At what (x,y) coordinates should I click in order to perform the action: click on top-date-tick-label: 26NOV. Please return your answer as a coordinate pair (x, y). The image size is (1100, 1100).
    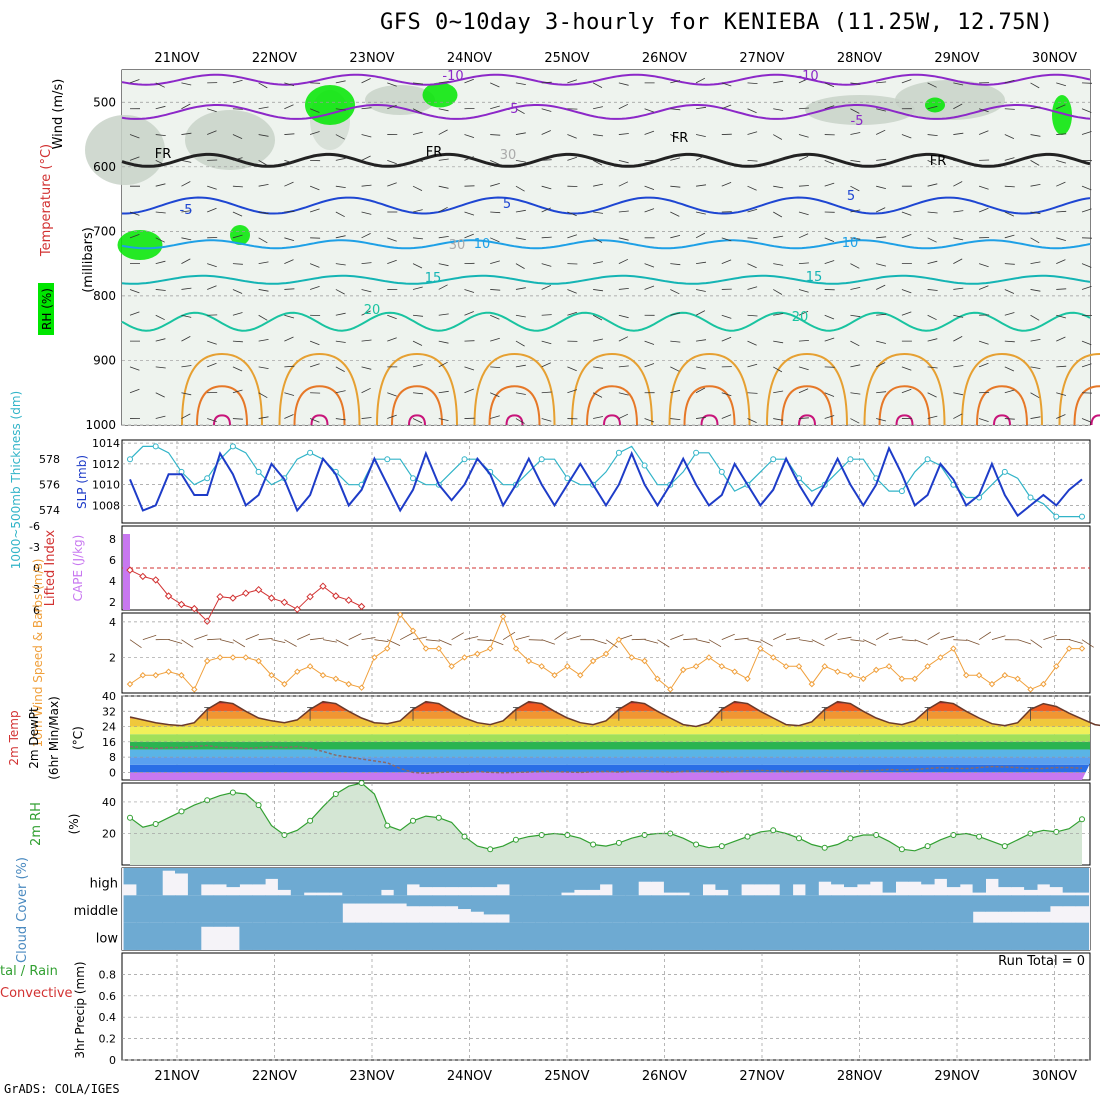
    Looking at the image, I should click on (664, 58).